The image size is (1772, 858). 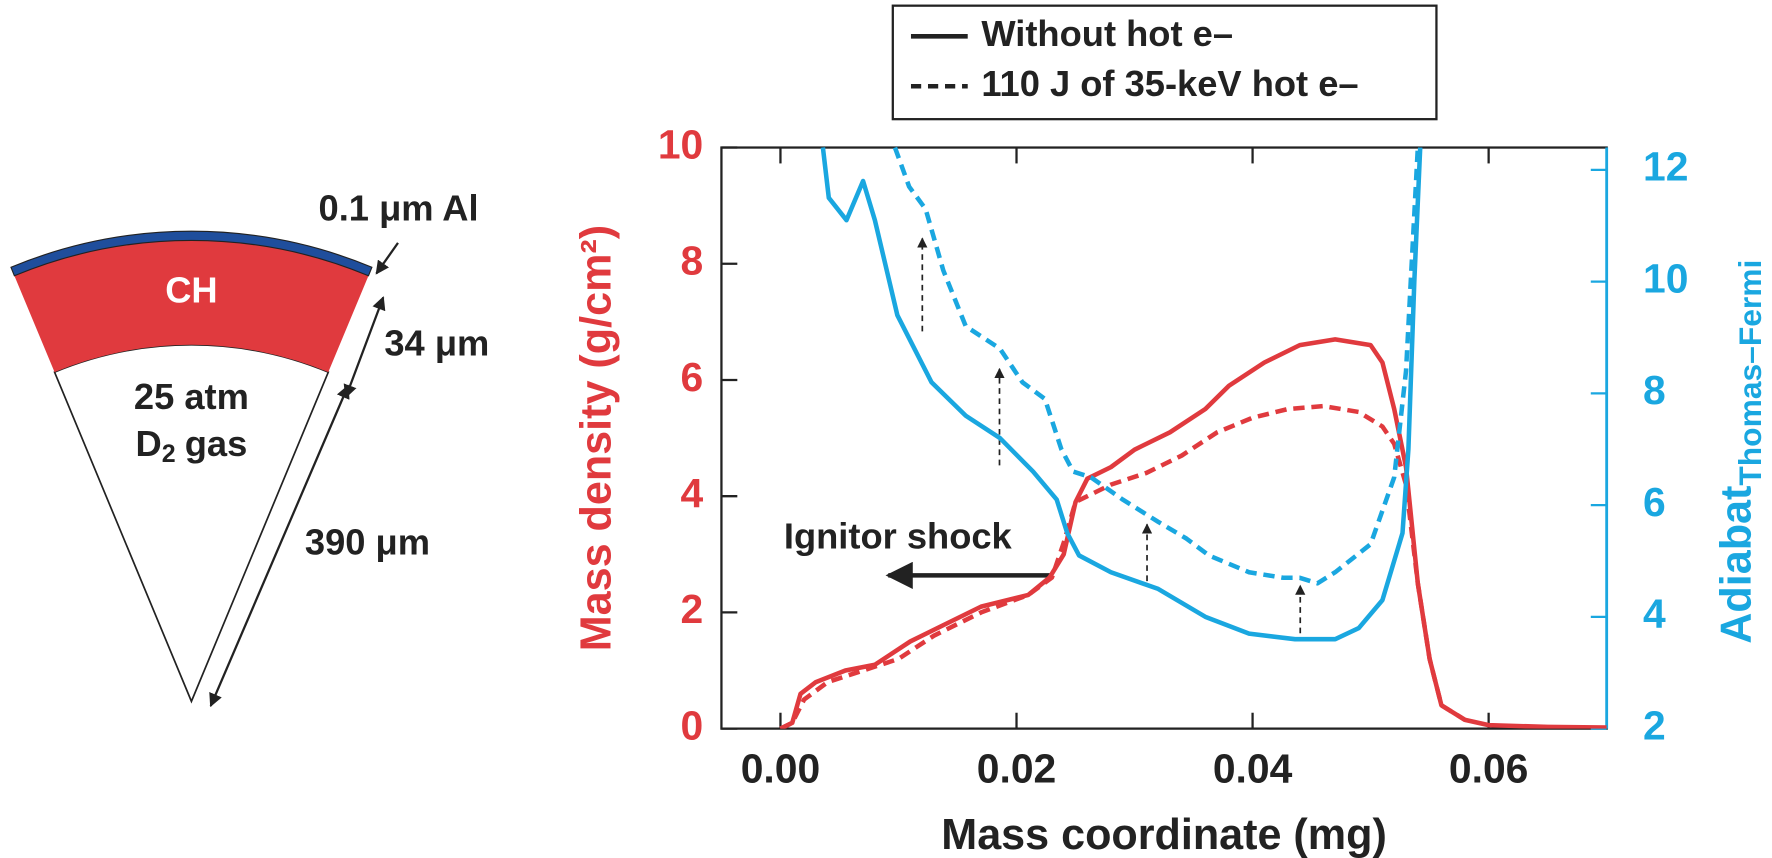 I want to click on series-line, so click(x=1123, y=566).